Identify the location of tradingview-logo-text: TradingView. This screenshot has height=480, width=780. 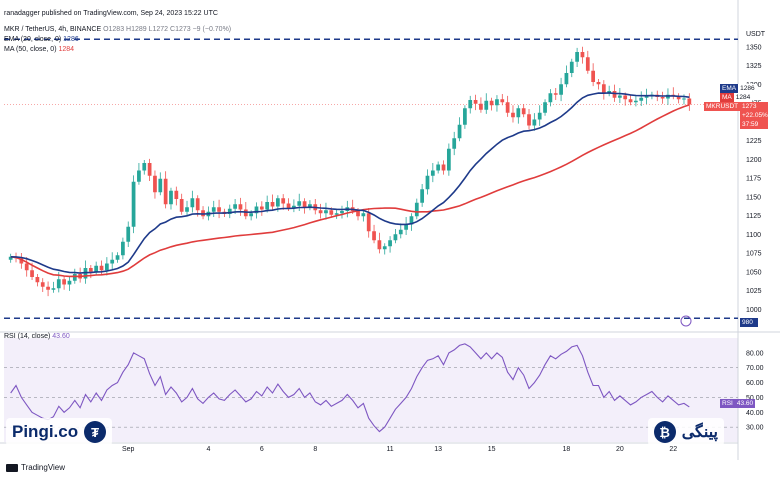
(43, 467).